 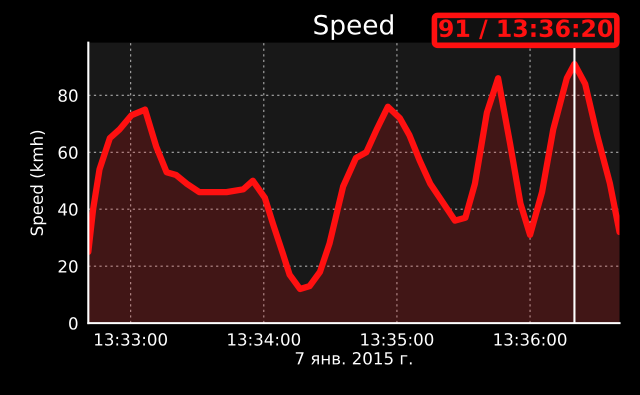 I want to click on x-tick-label: 13:35:00, so click(x=397, y=339).